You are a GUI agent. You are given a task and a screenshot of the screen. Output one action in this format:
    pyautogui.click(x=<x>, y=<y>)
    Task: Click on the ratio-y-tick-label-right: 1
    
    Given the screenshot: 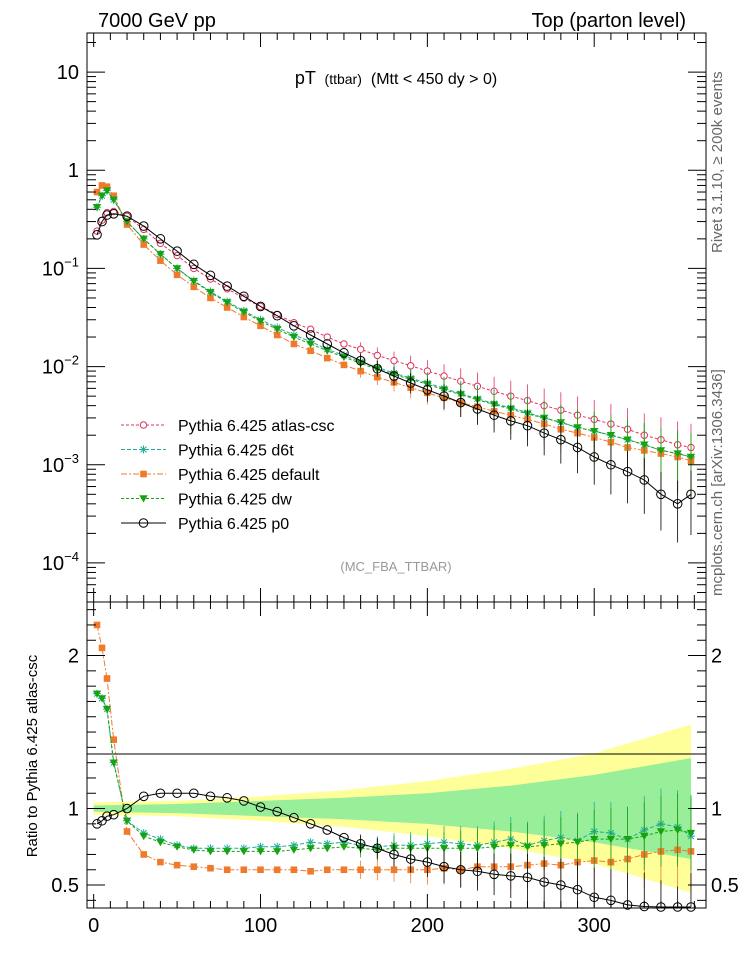 What is the action you would take?
    pyautogui.click(x=716, y=810)
    